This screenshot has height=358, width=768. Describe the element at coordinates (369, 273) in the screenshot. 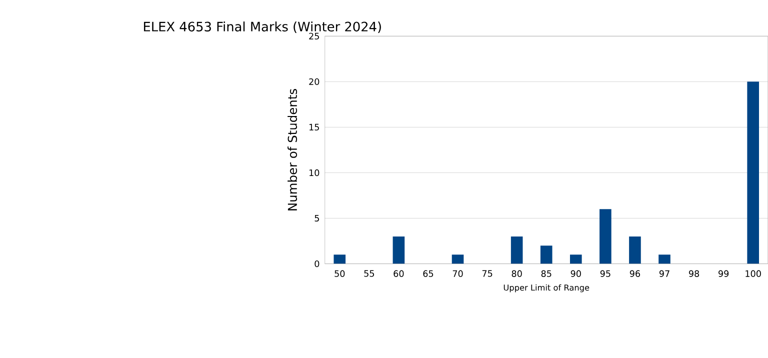

I see `x-tick-label: 55` at that location.